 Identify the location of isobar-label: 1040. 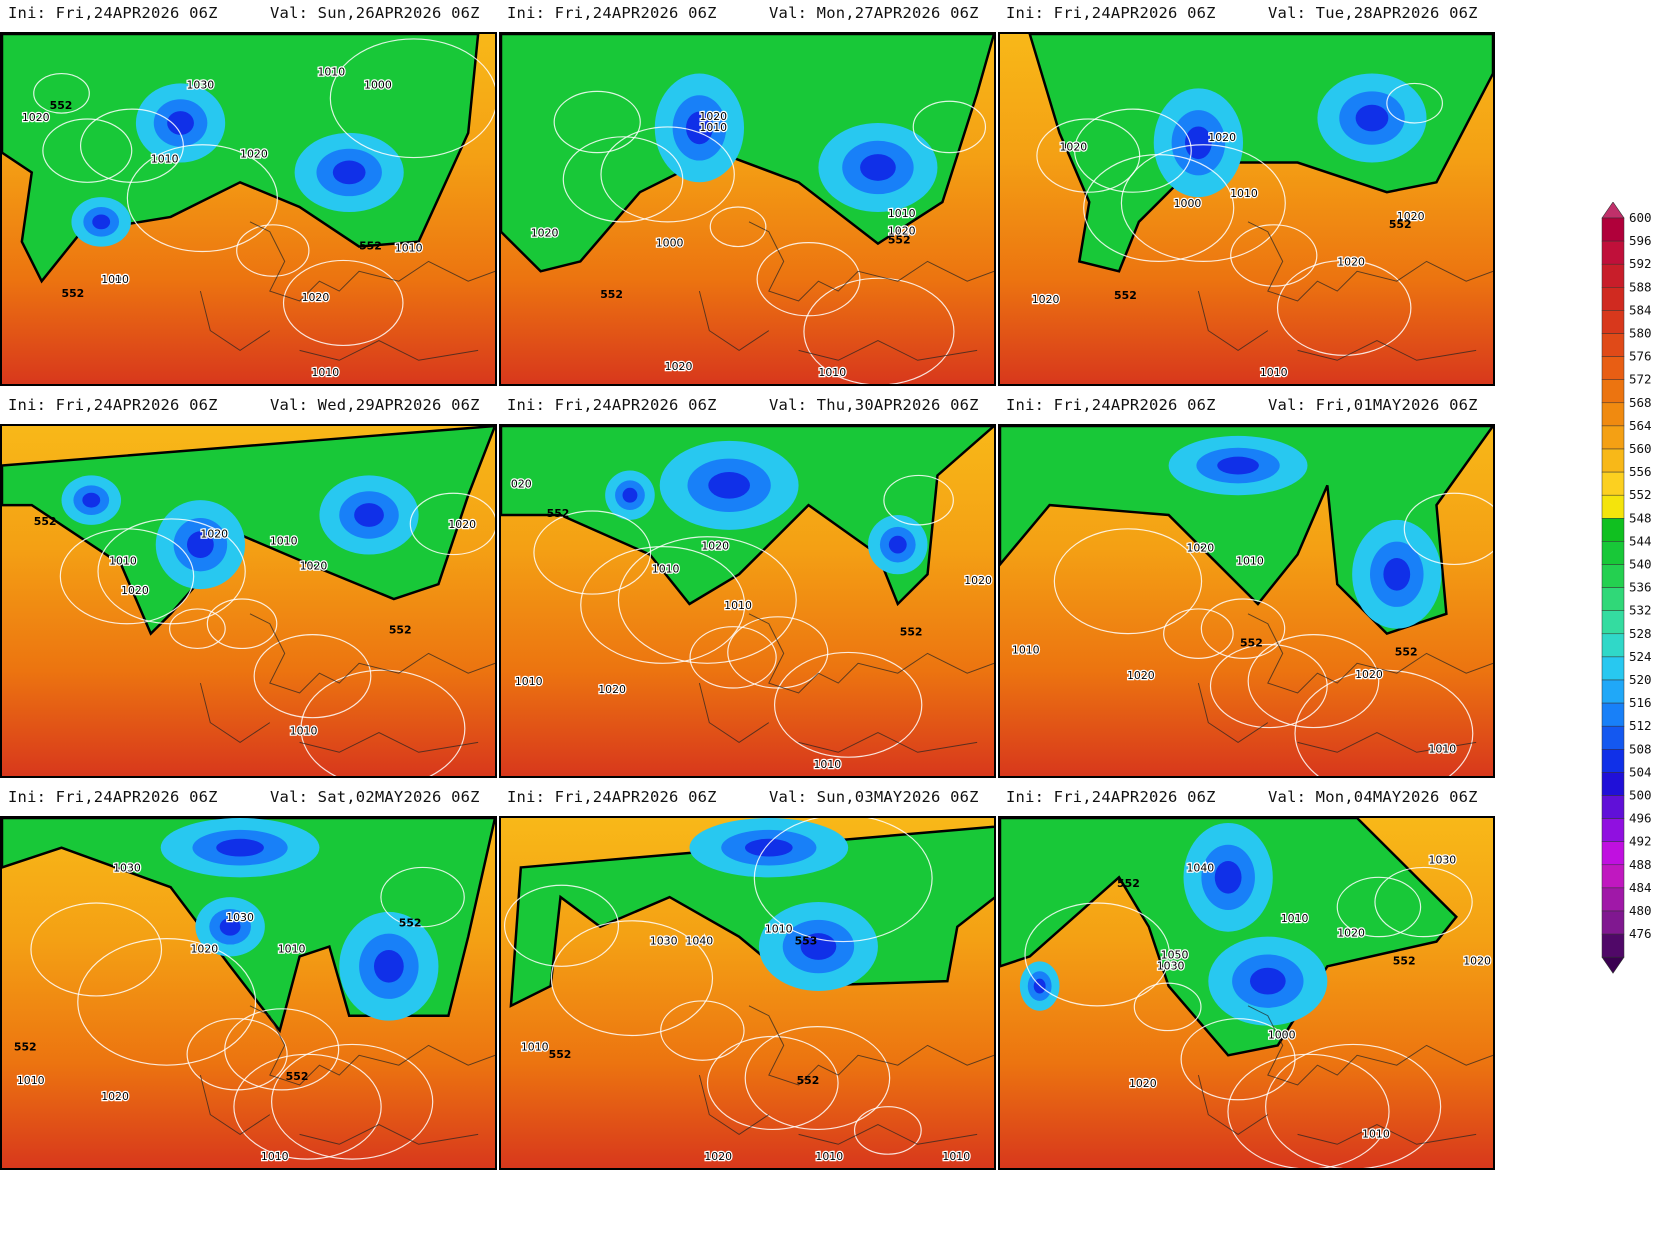
(700, 941).